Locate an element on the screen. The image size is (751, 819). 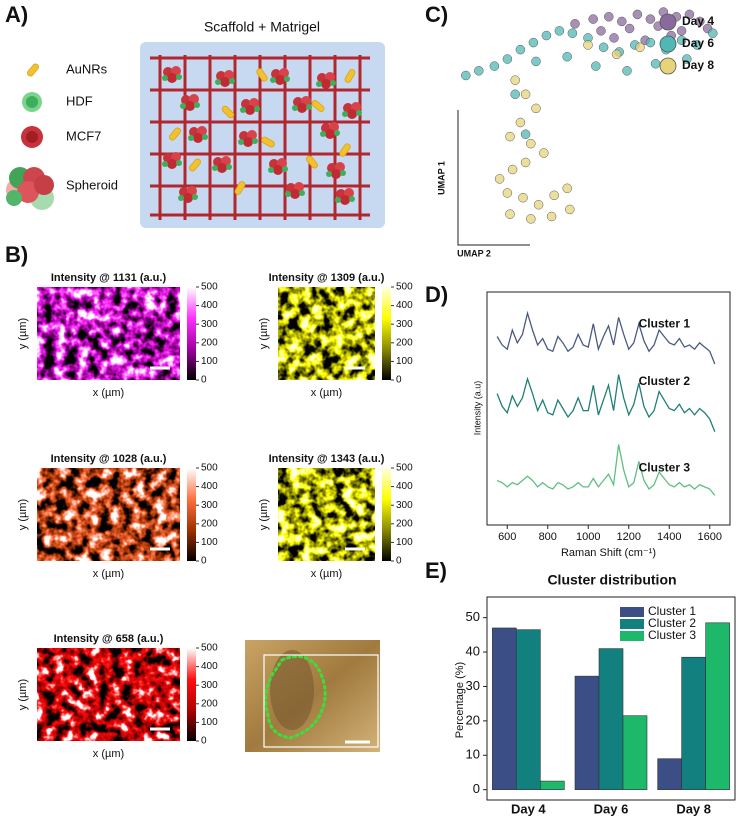
legend-marker is located at coordinates (668, 66).